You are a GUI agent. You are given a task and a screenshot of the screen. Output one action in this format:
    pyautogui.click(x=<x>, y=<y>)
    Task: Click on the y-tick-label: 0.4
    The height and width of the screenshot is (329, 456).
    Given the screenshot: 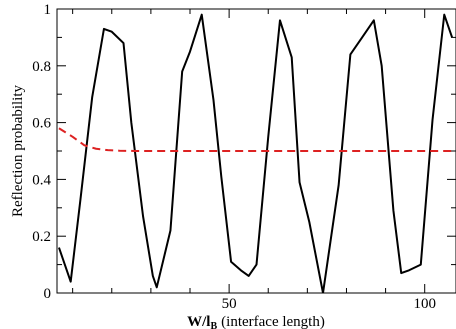 What is the action you would take?
    pyautogui.click(x=41, y=180)
    